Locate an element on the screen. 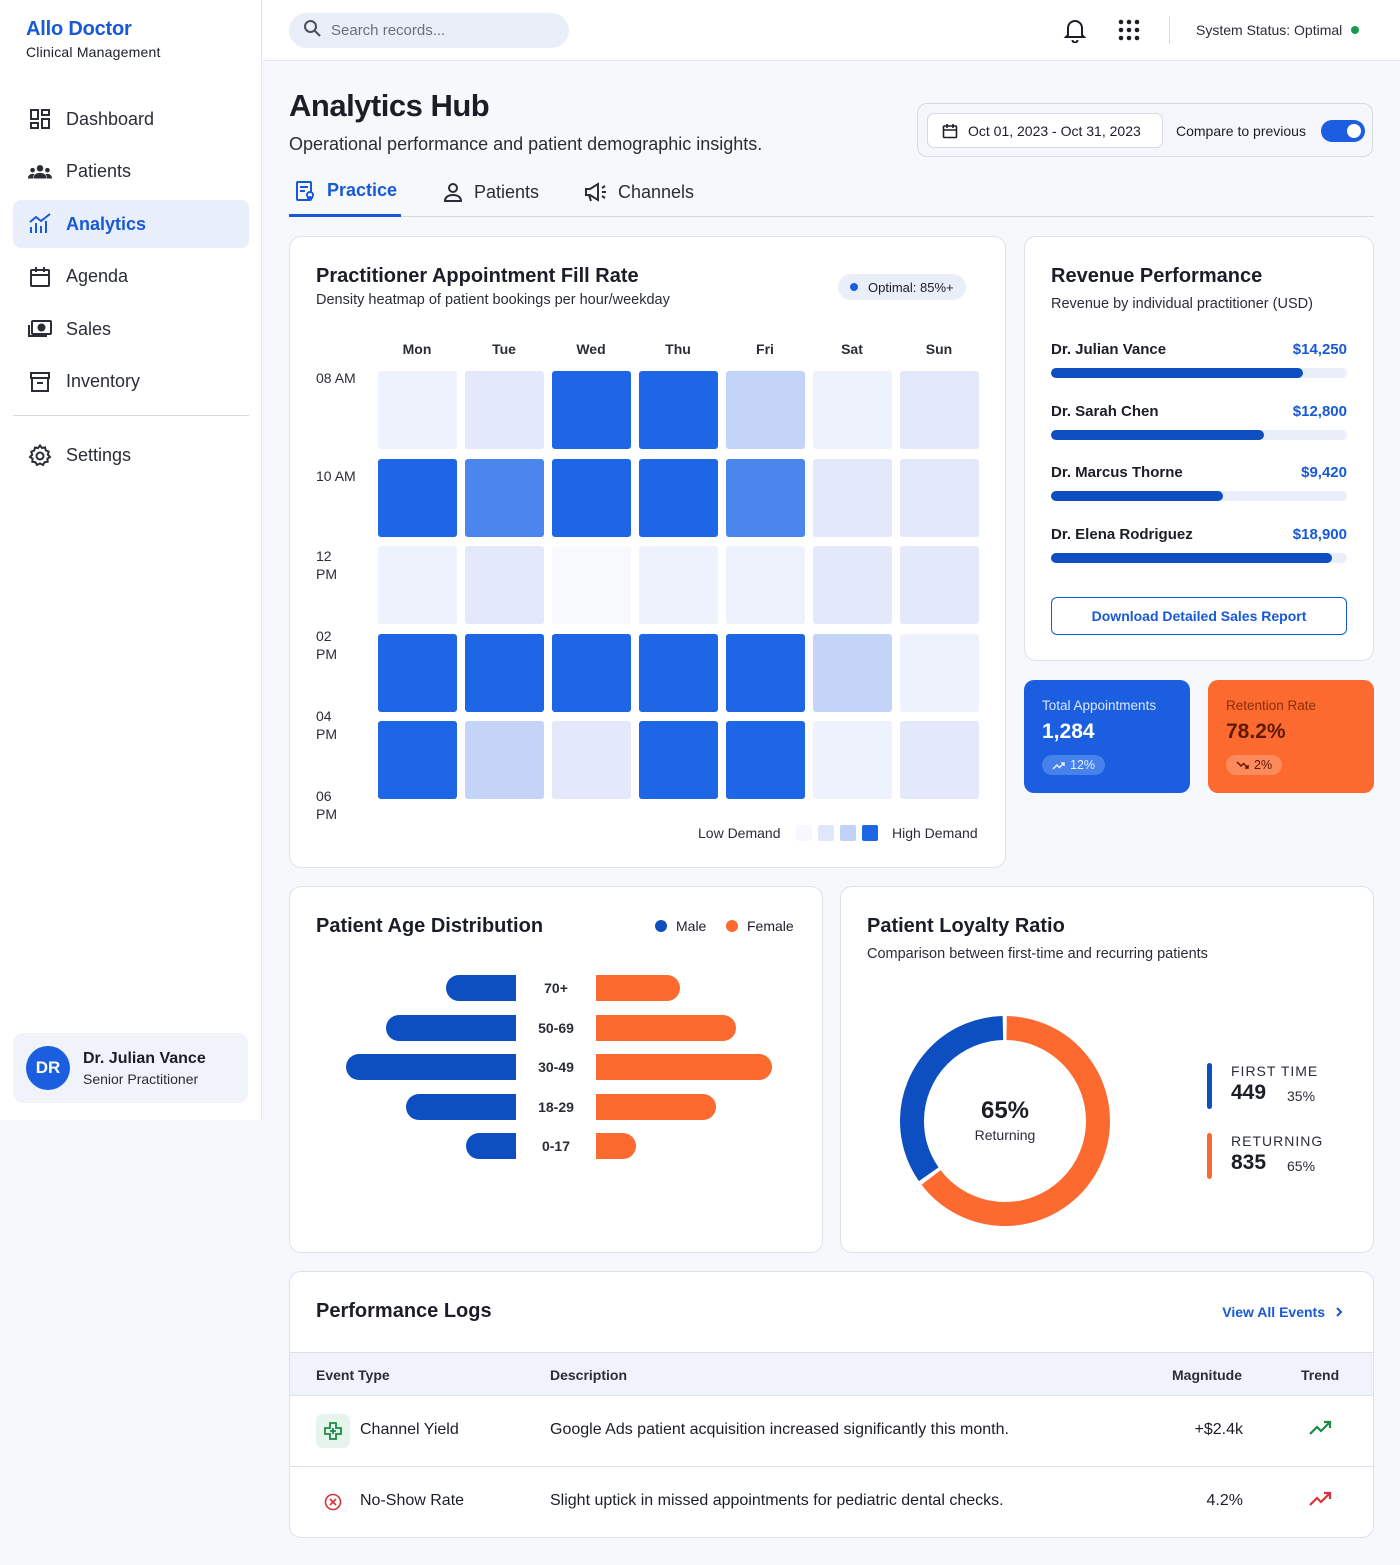 The width and height of the screenshot is (1400, 1565). sidebar-item-dashboard: Dashboard is located at coordinates (131, 119).